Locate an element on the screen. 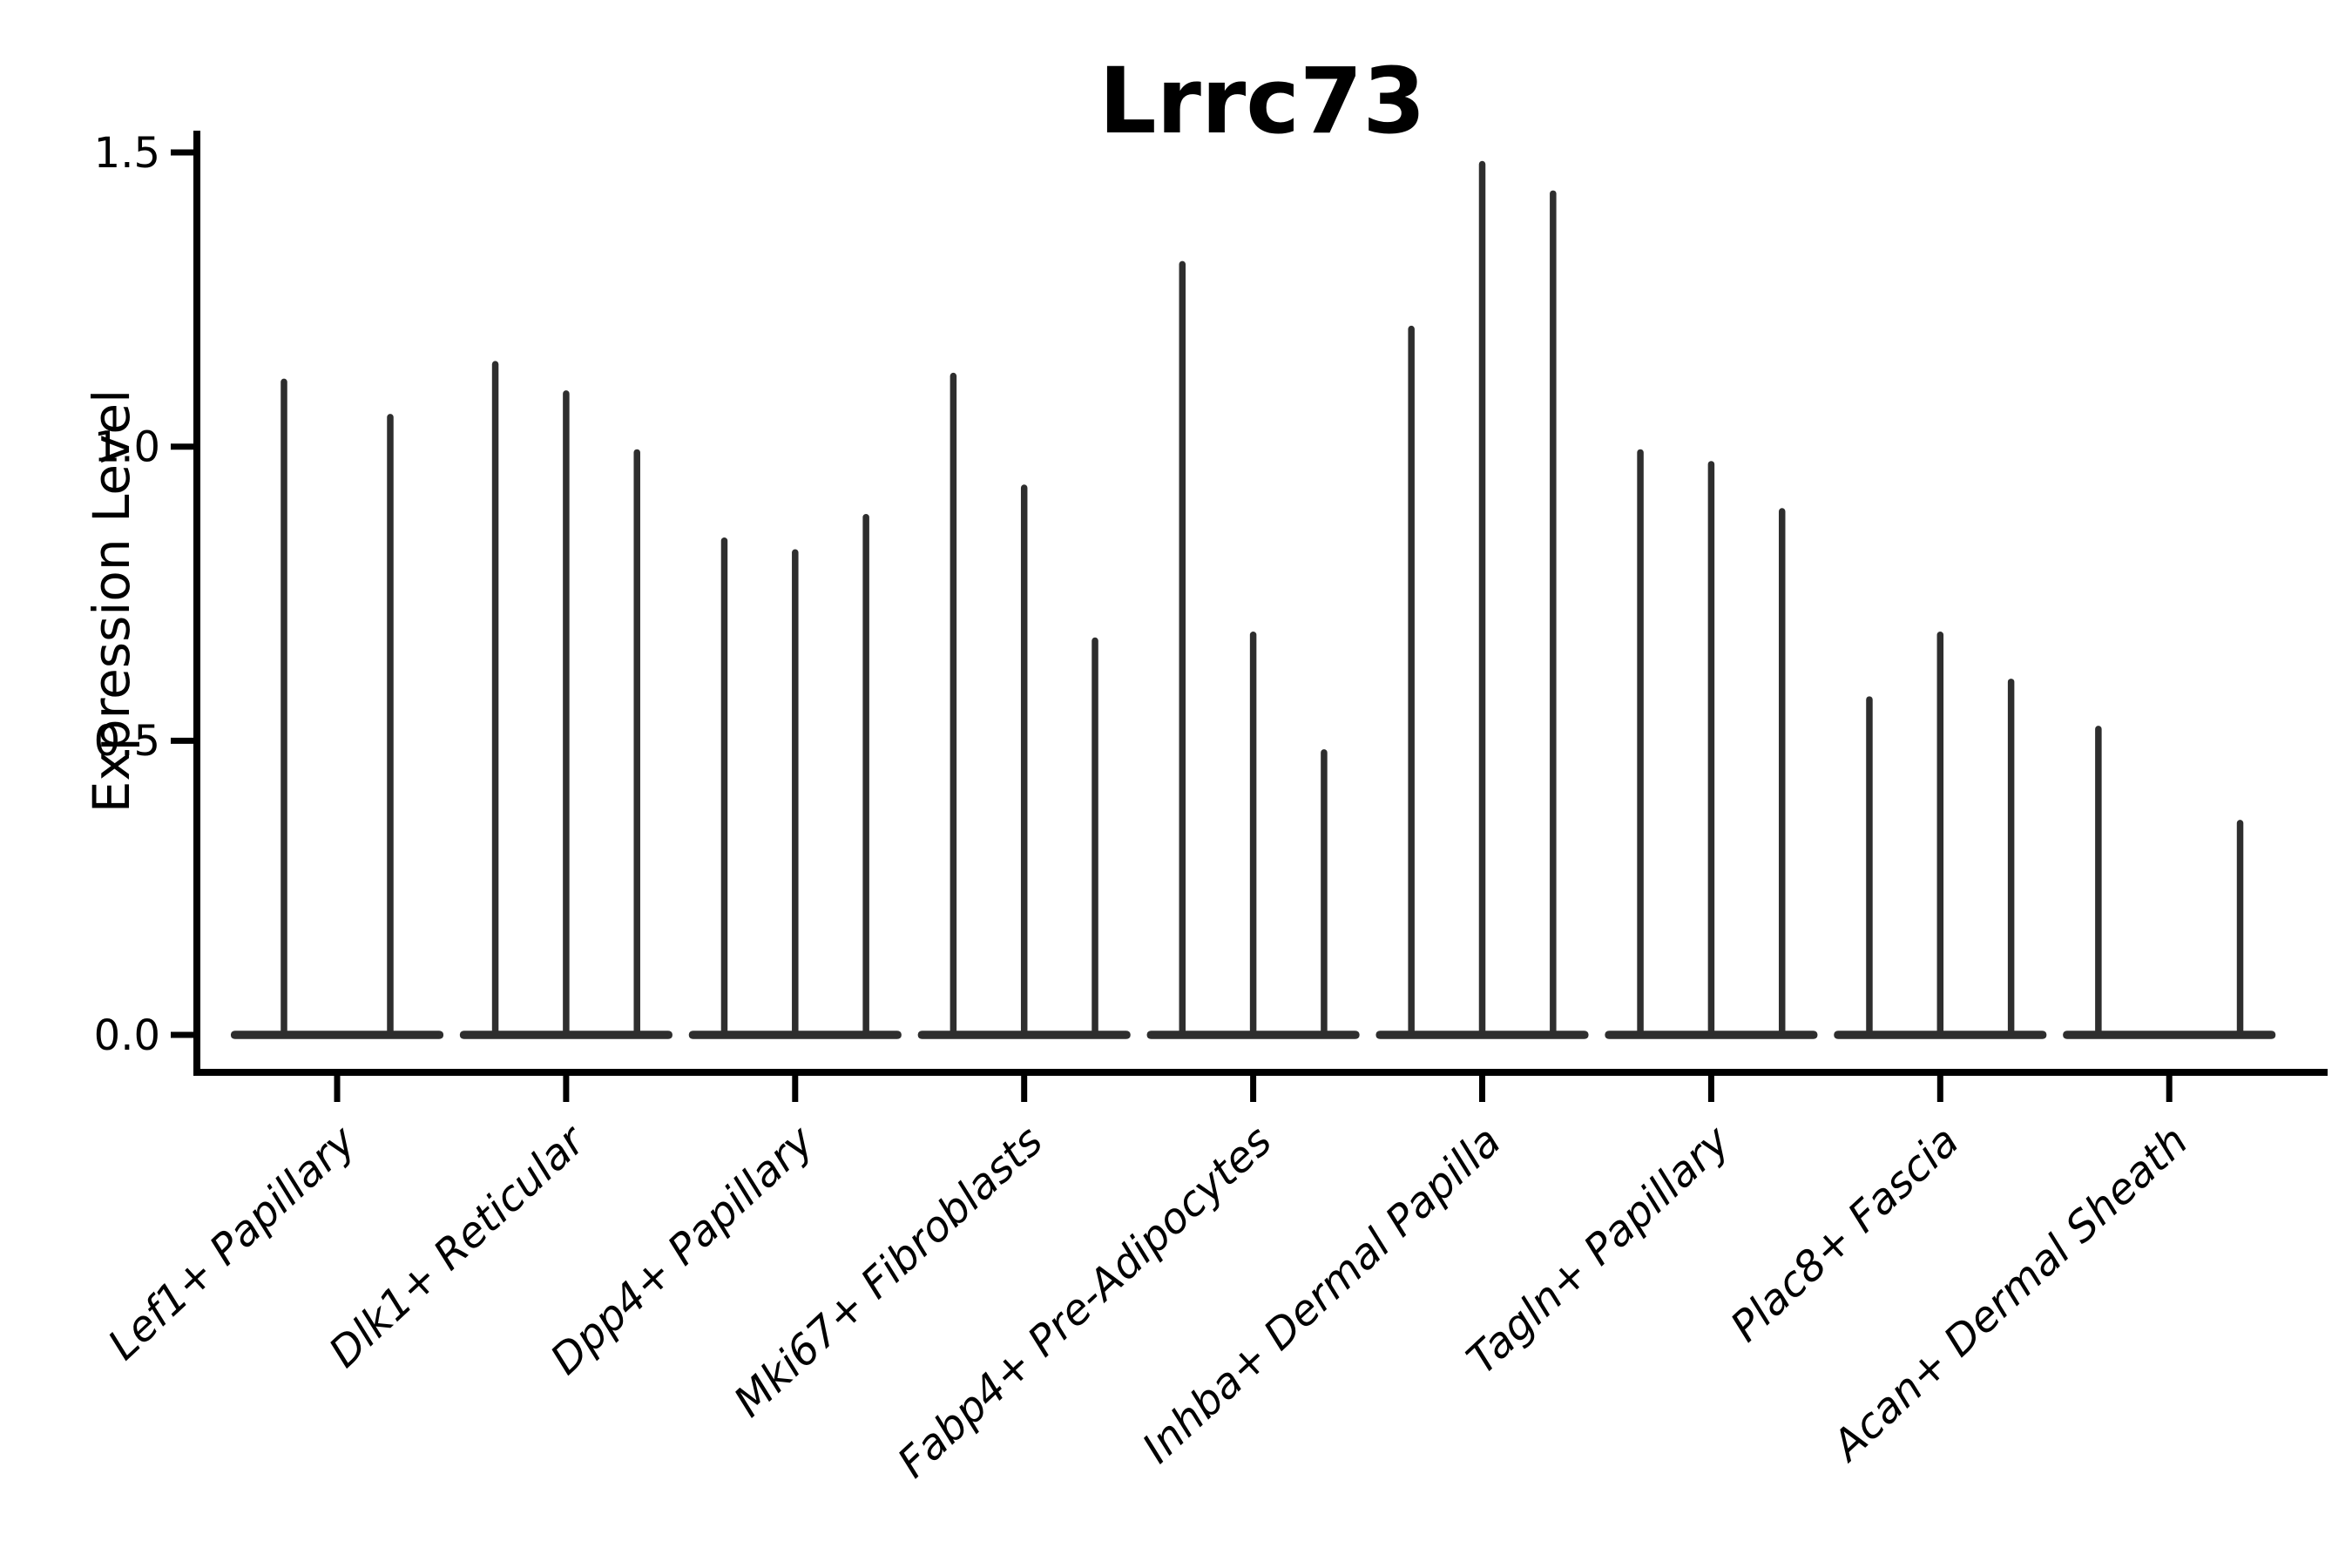 This screenshot has width=2352, height=1568. chart-title: Lrrc73 is located at coordinates (1262, 101).